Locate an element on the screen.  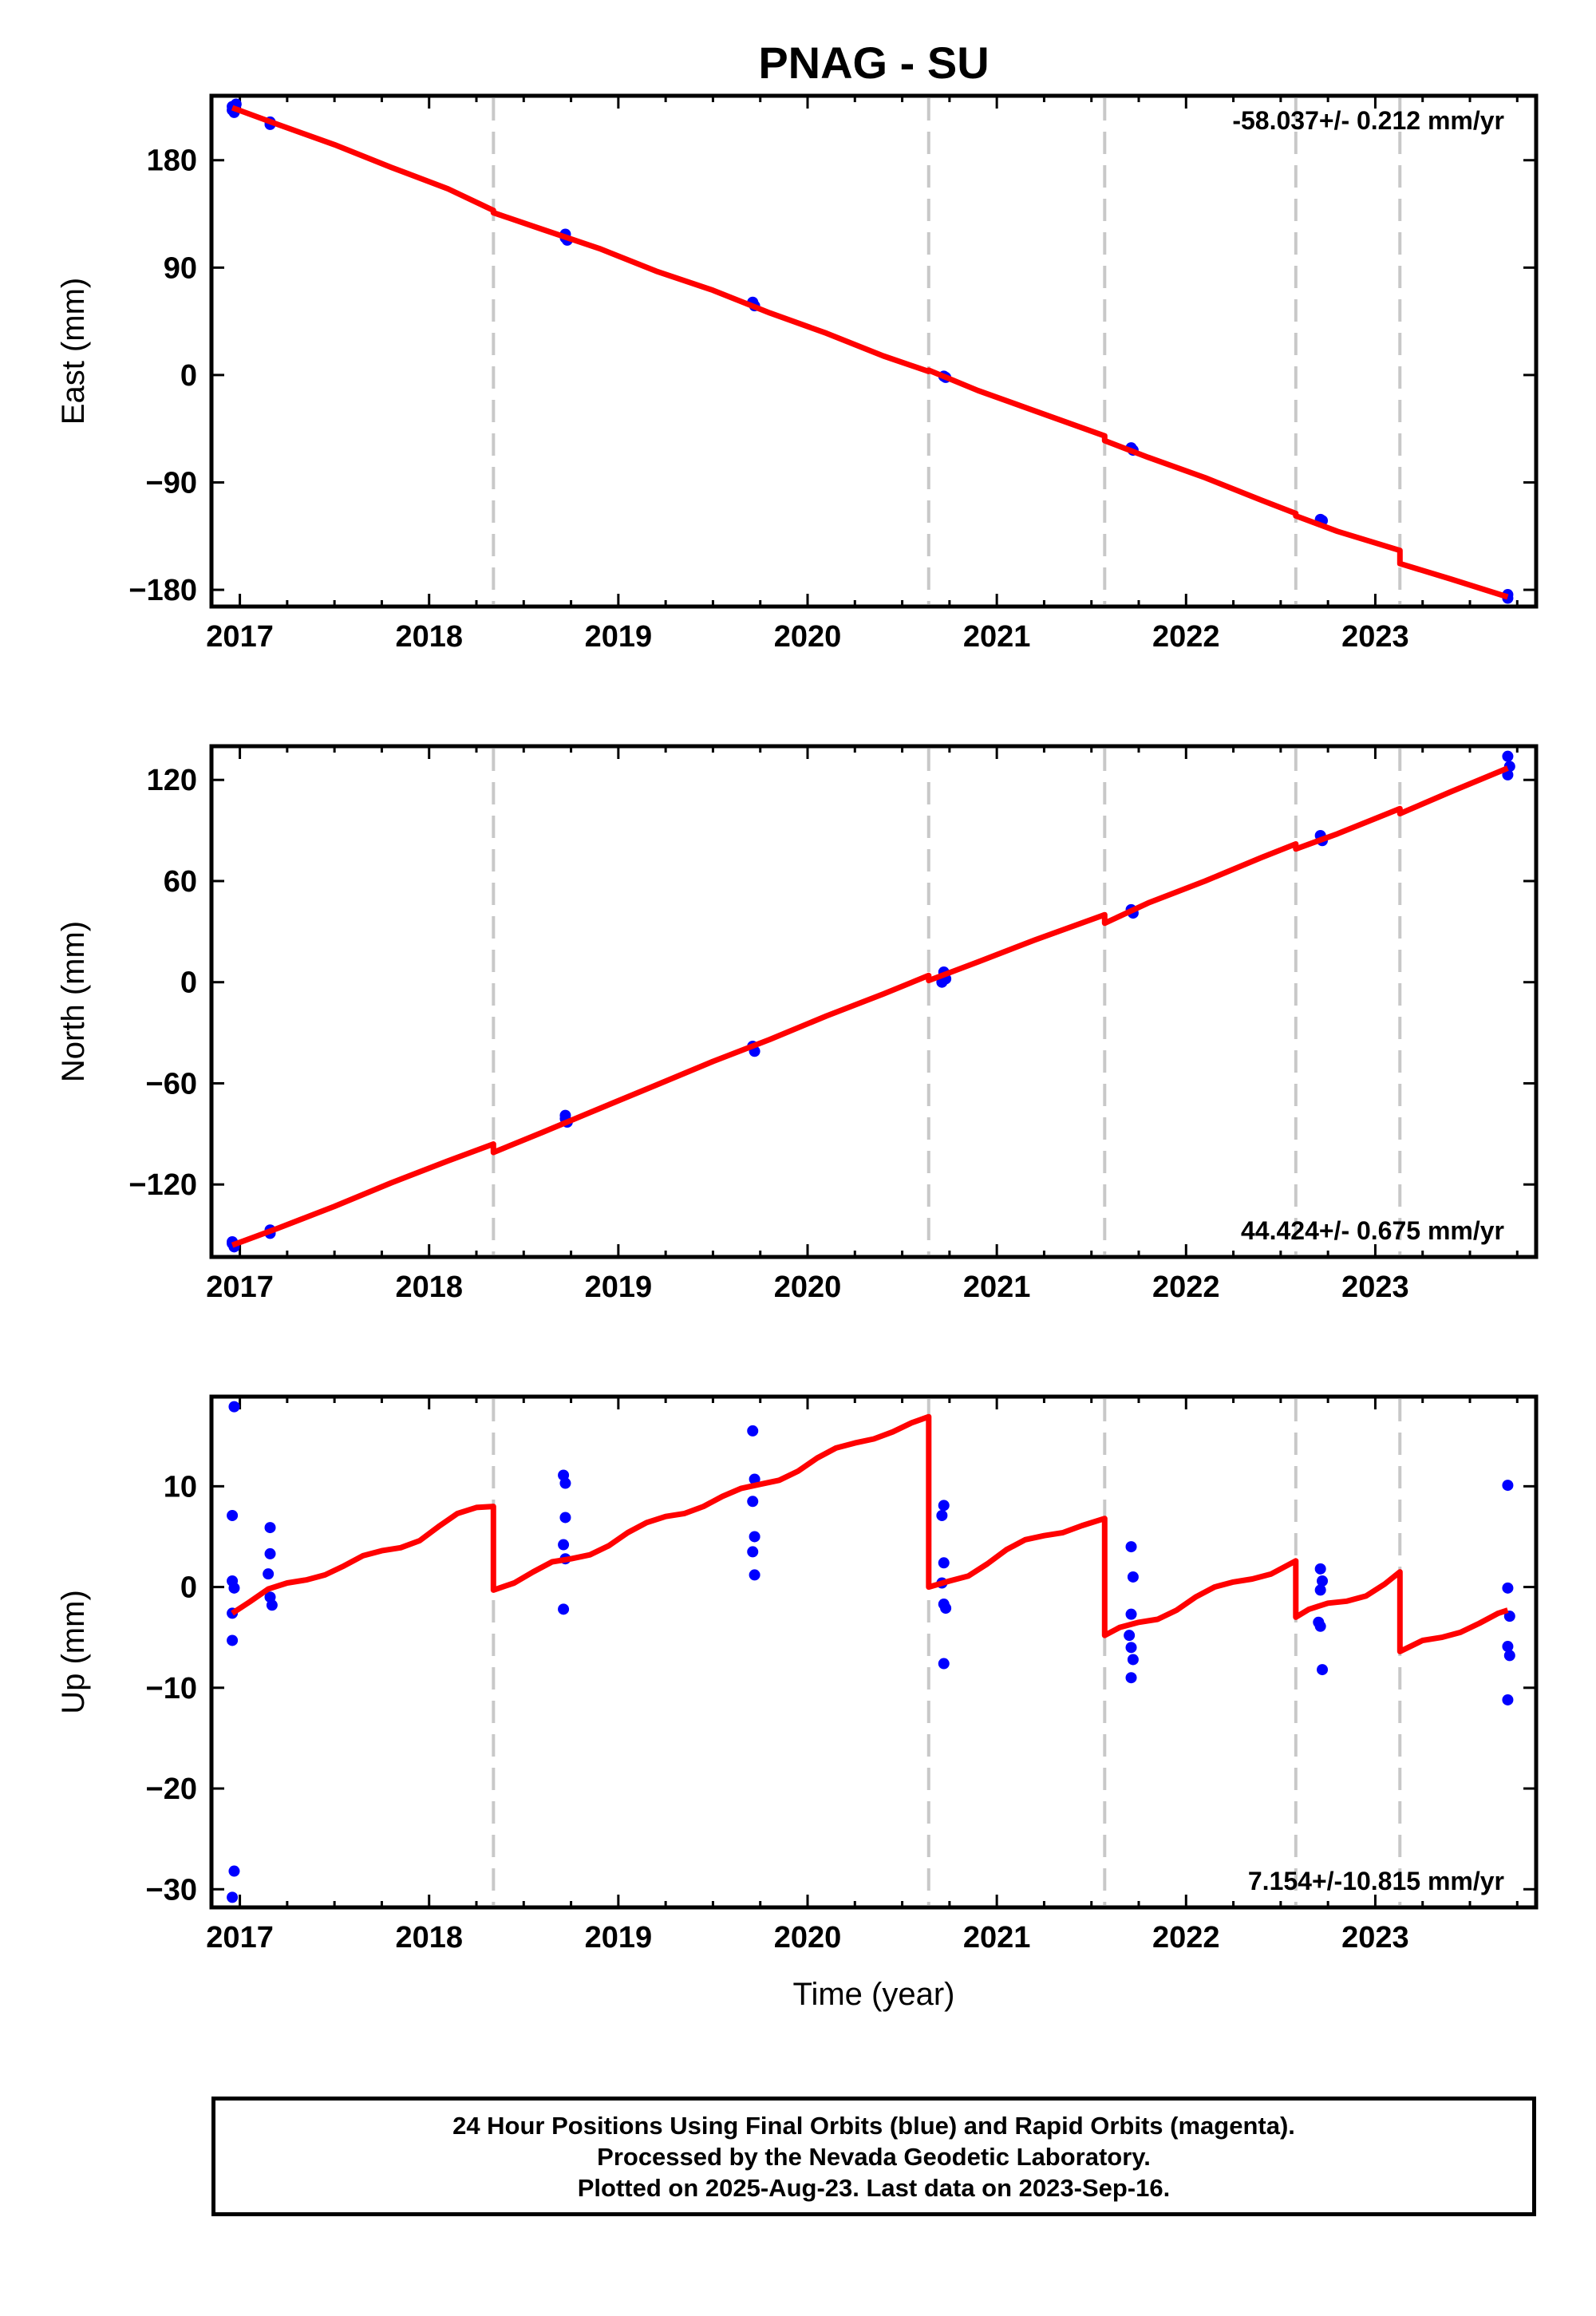
north-rate-annotation: 44.424+/- 0.675 mm/yr is located at coordinates (1372, 1230).